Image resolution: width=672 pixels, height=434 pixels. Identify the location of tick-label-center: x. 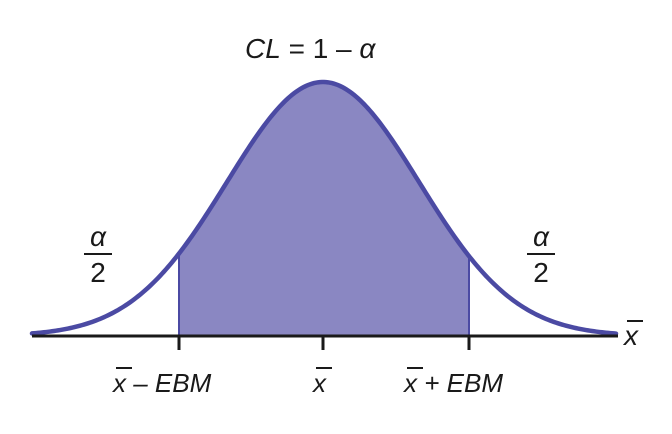
(321, 382).